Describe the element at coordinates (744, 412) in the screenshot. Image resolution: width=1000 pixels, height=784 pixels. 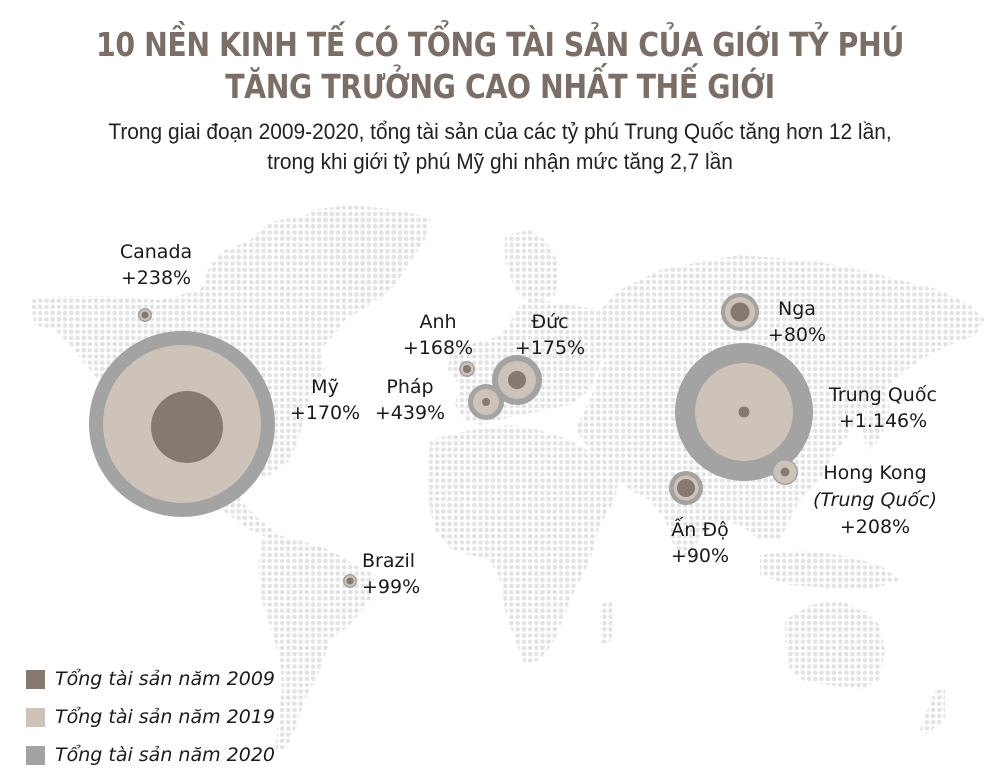
I see `bubble-trung-quoc` at that location.